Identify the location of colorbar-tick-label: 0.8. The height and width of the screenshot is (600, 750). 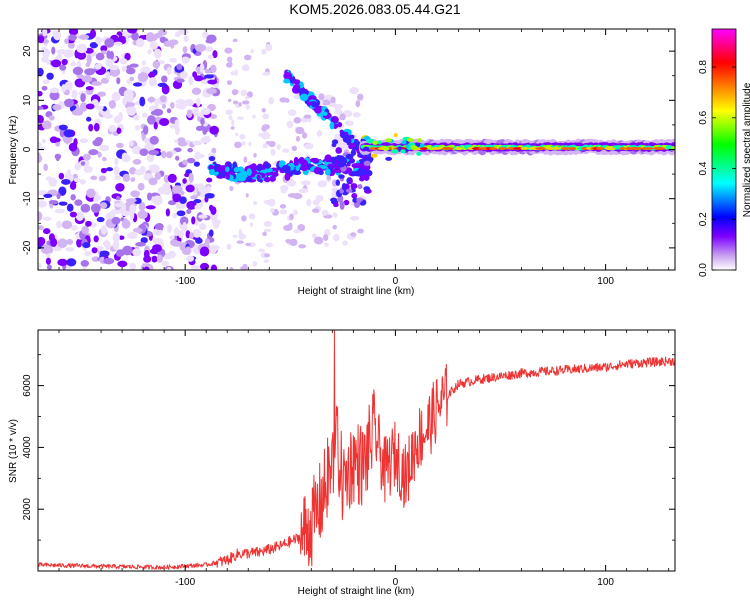
(703, 67).